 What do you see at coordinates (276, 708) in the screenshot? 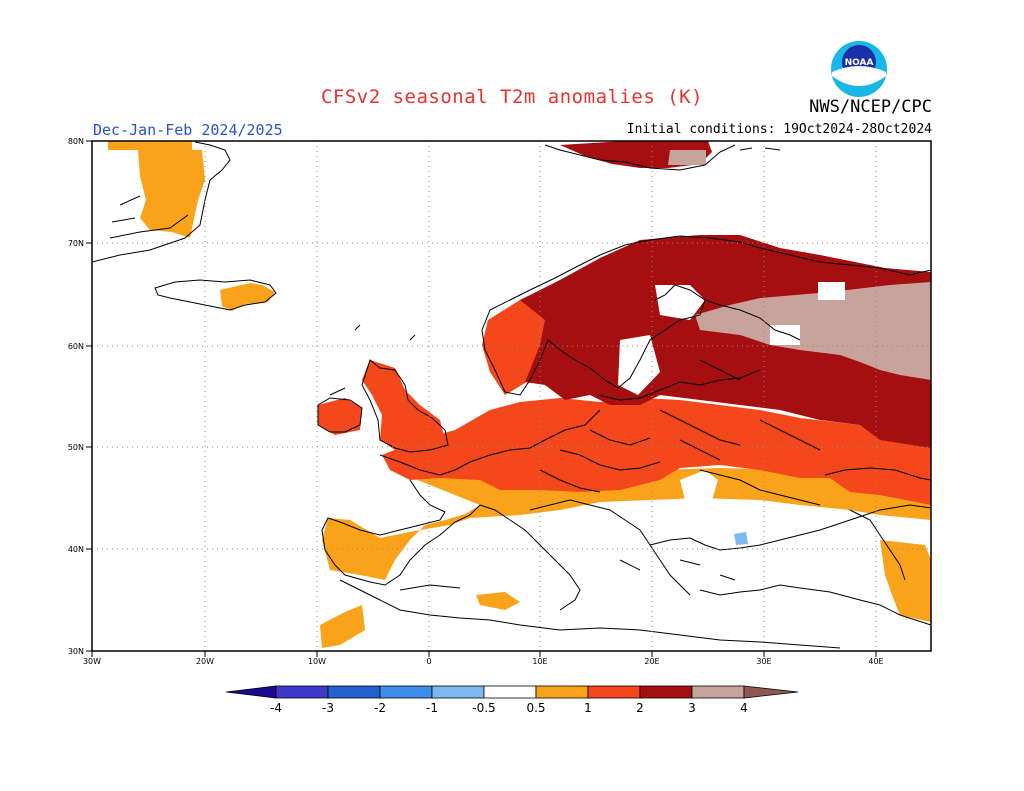
I see `cb-label-neg4: -4` at bounding box center [276, 708].